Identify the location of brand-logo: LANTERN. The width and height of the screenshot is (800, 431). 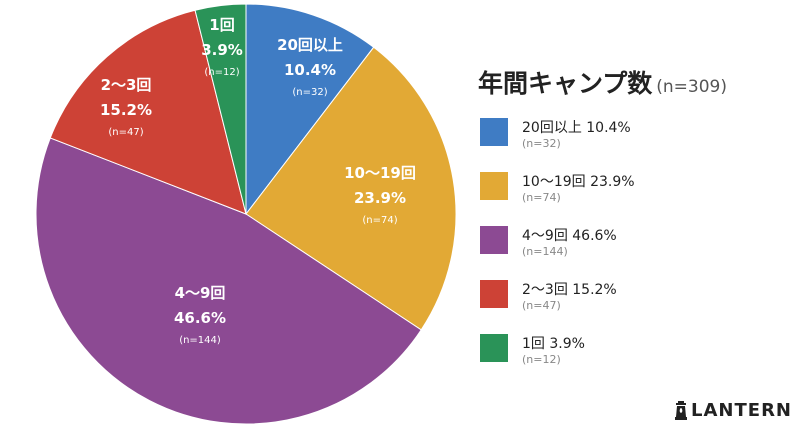
(733, 410).